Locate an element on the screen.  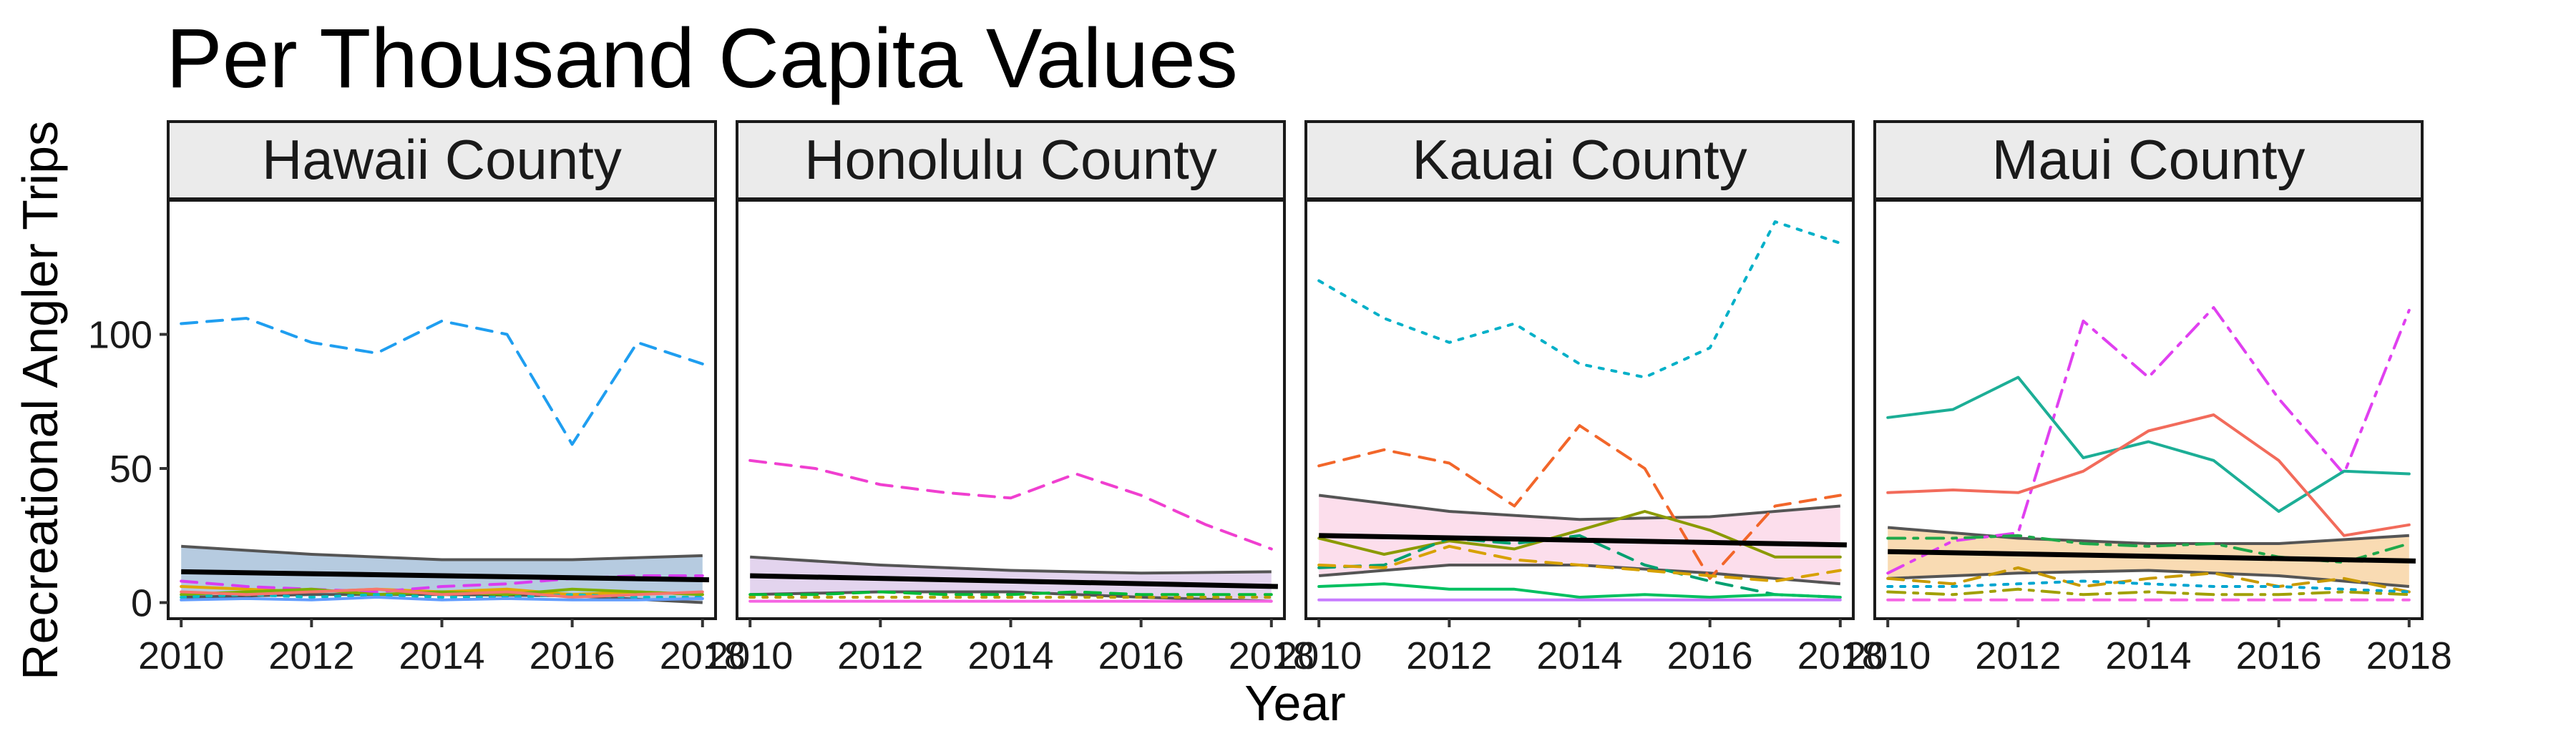
x-axis-title: Year is located at coordinates (1294, 703).